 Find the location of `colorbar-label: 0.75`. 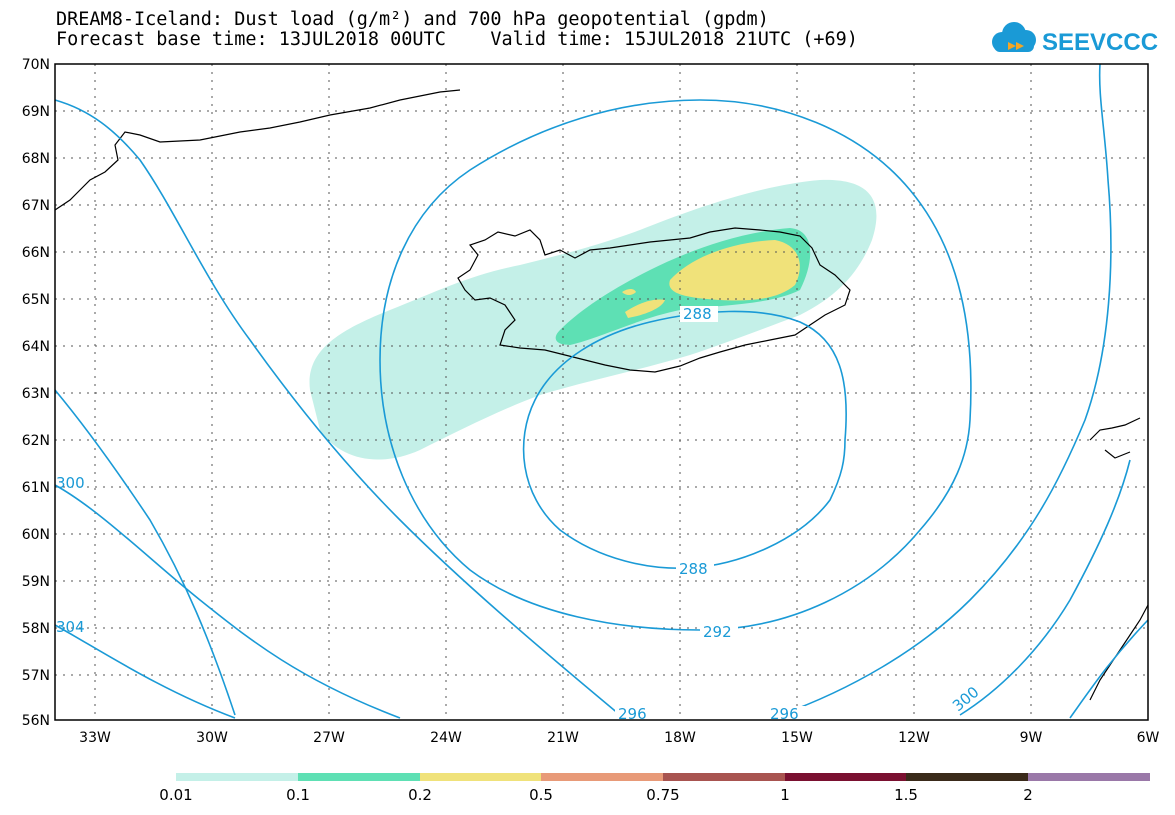

colorbar-label: 0.75 is located at coordinates (663, 795).